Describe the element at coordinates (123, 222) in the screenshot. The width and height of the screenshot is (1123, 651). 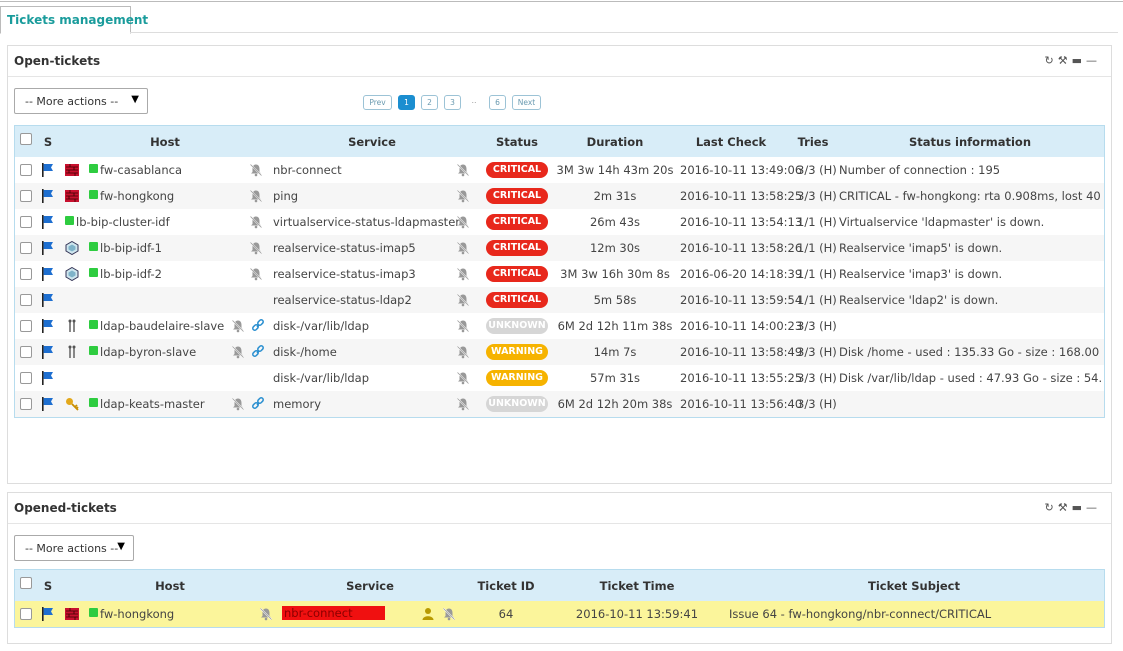
I see `host-name: lb-bip-cluster-idf` at that location.